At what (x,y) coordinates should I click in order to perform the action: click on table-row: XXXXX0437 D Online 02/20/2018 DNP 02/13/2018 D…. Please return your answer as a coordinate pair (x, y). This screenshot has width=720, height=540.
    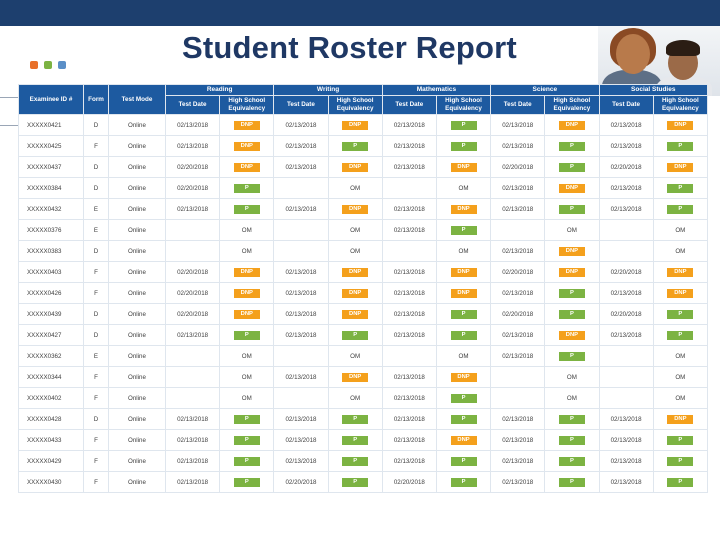
    Looking at the image, I should click on (363, 167).